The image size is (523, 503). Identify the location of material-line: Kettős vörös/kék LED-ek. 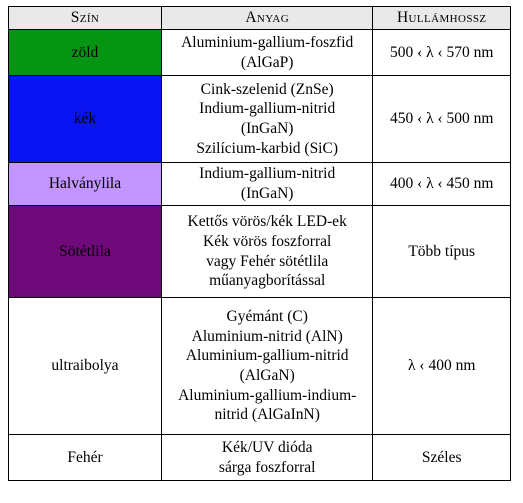
(267, 222).